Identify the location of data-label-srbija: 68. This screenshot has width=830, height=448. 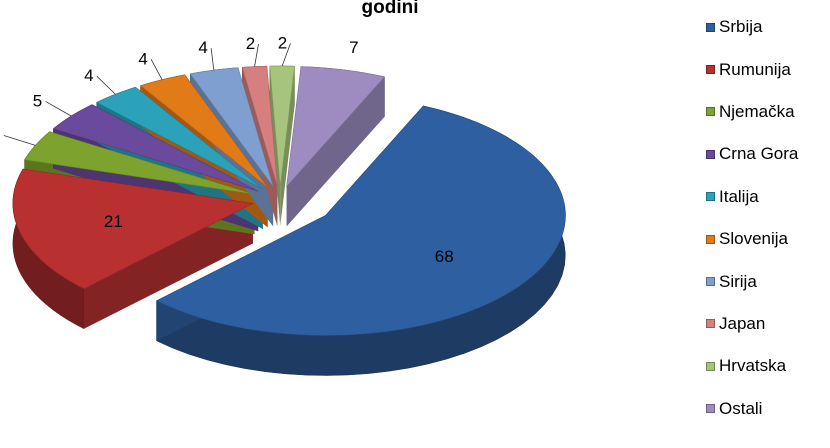
(444, 256).